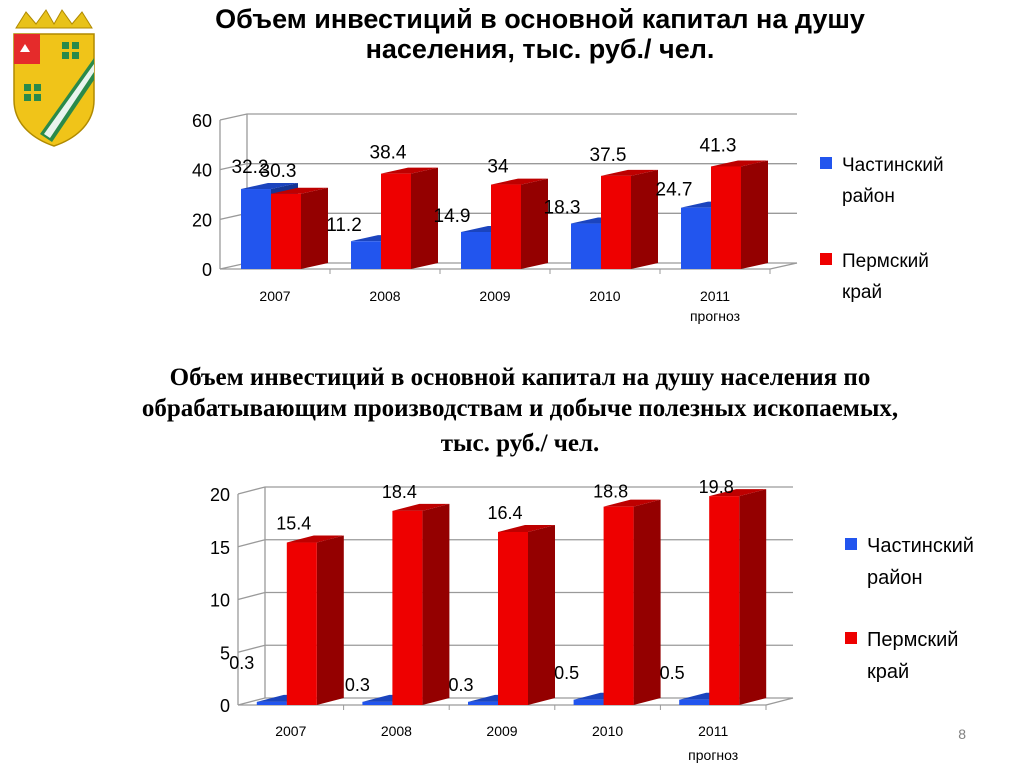 Image resolution: width=1024 pixels, height=768 pixels. I want to click on data-label: 37.5, so click(608, 155).